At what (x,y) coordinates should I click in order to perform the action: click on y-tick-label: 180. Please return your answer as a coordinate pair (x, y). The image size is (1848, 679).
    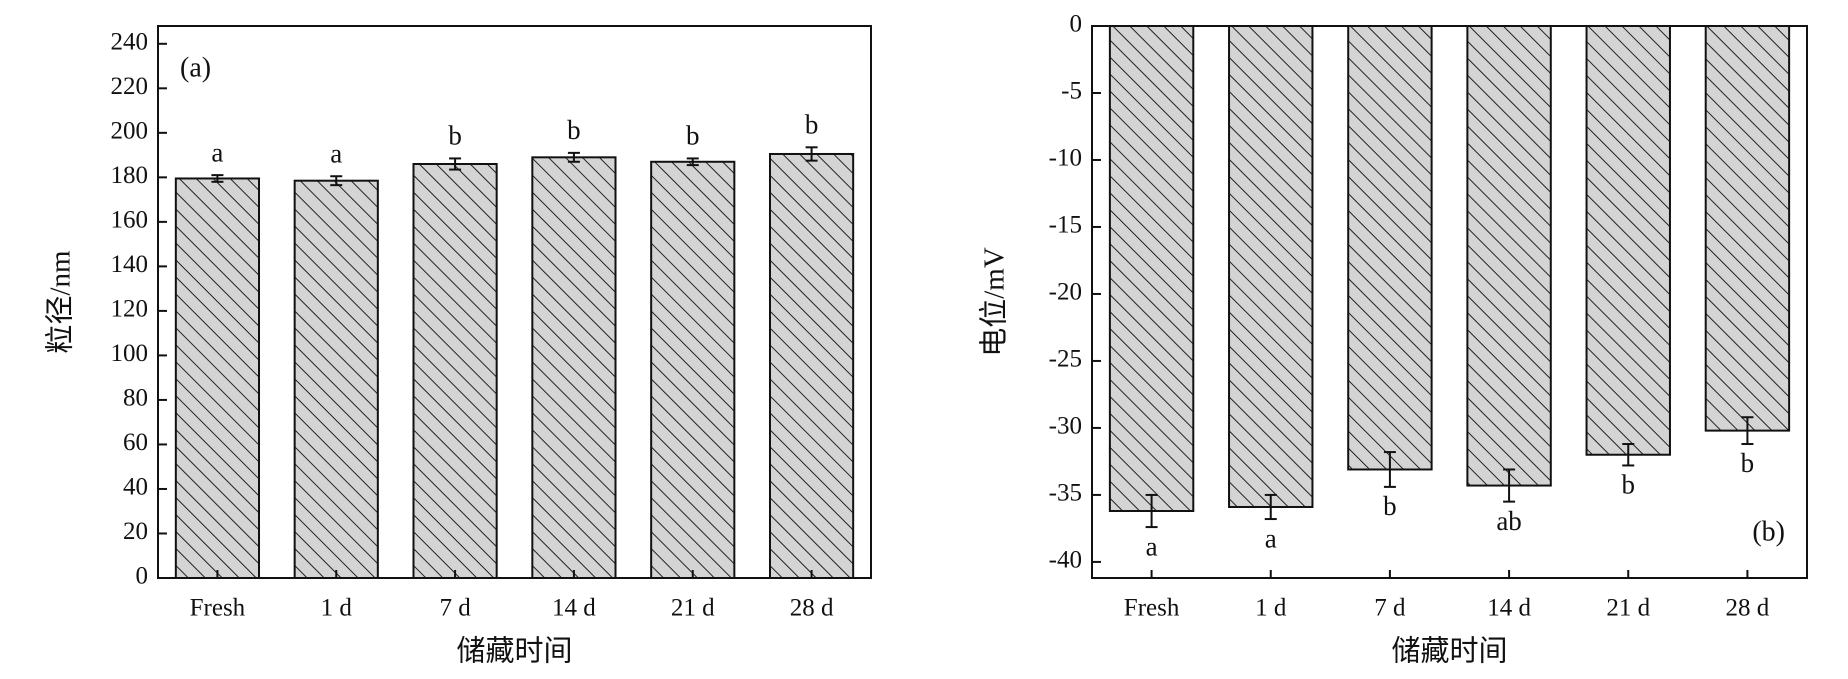
    Looking at the image, I should click on (130, 175).